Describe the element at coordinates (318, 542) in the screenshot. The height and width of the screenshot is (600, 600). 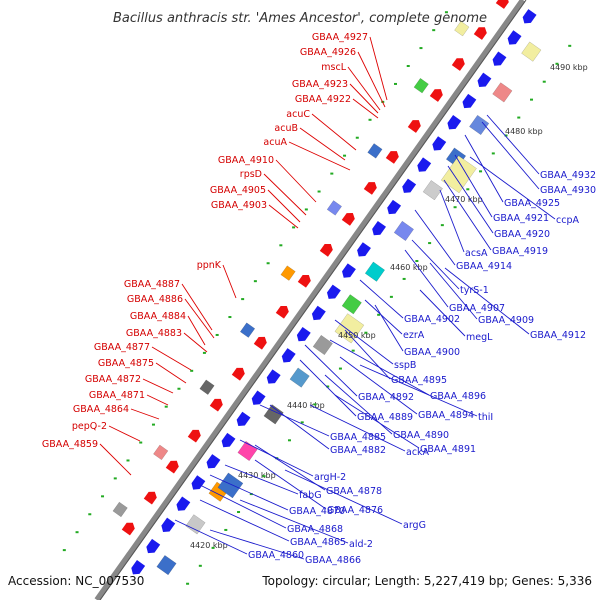
I see `reverse-gene-label: GBAA_4865` at that location.